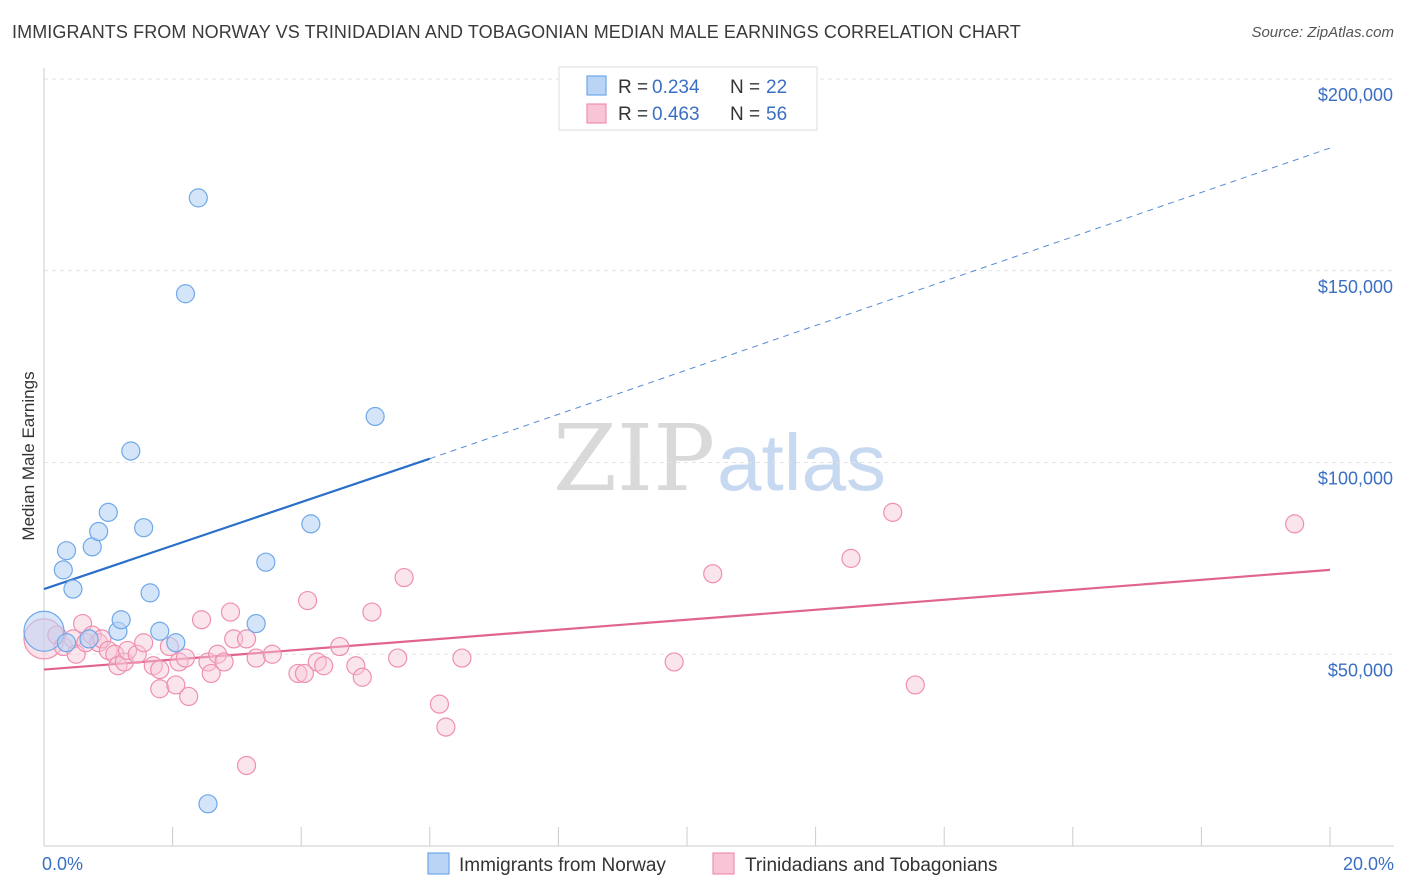 The image size is (1406, 892). What do you see at coordinates (723, 863) in the screenshot?
I see `legend-swatch-trinidad` at bounding box center [723, 863].